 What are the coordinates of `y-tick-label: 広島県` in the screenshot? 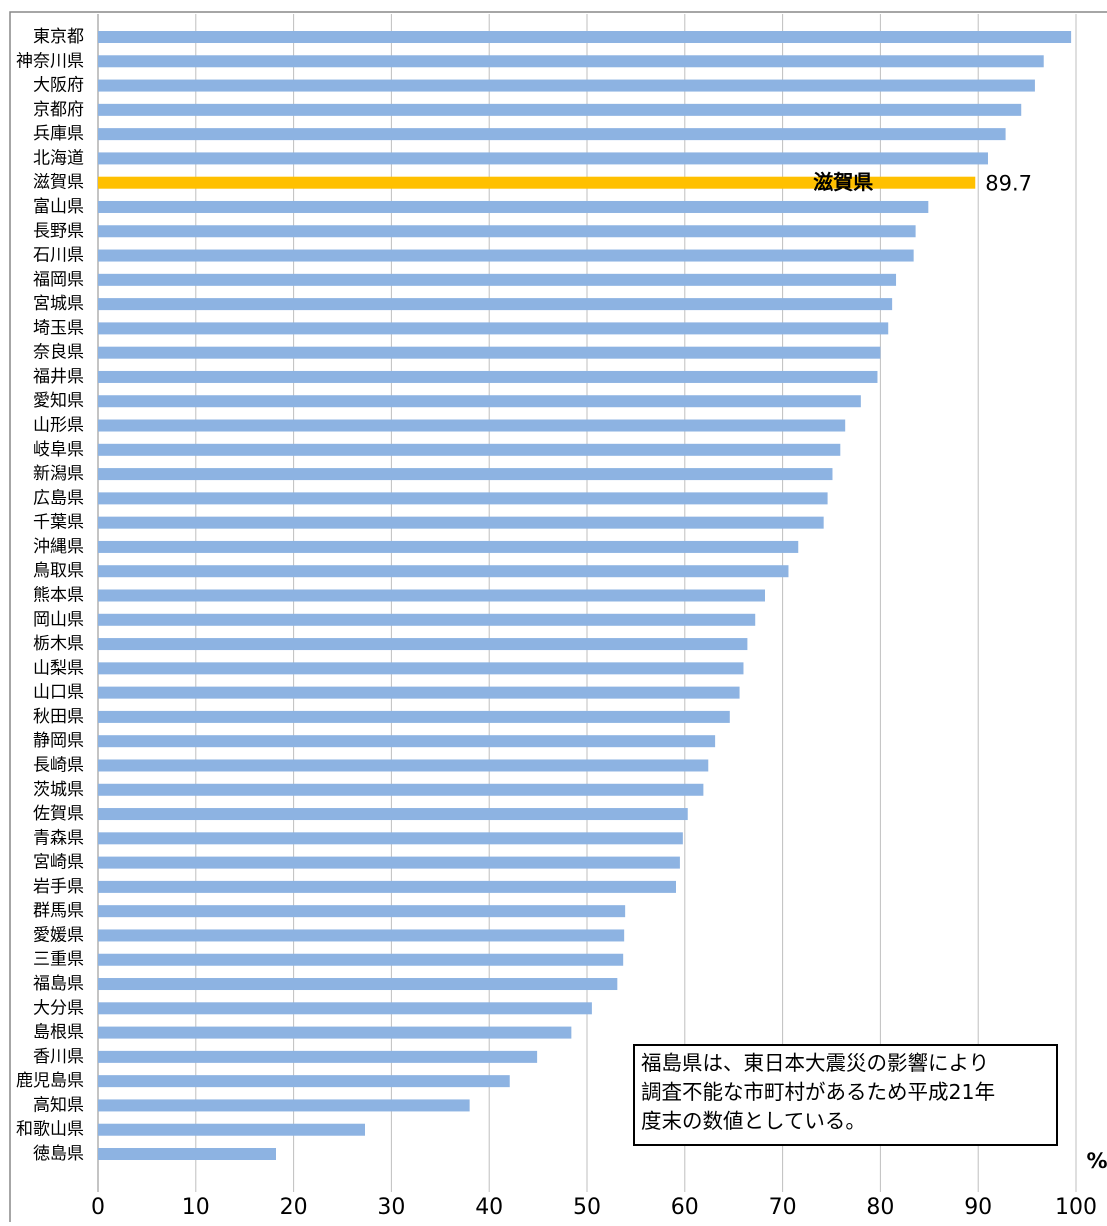 It's located at (58, 498).